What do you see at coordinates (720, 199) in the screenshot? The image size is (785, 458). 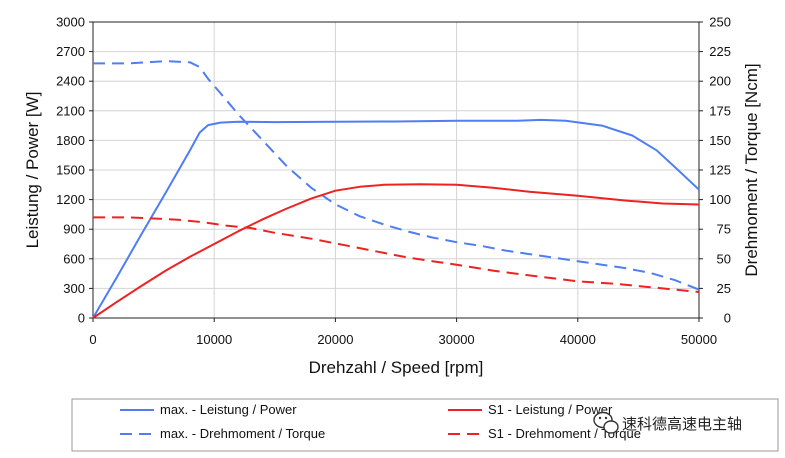 I see `right-tick-label: 100` at bounding box center [720, 199].